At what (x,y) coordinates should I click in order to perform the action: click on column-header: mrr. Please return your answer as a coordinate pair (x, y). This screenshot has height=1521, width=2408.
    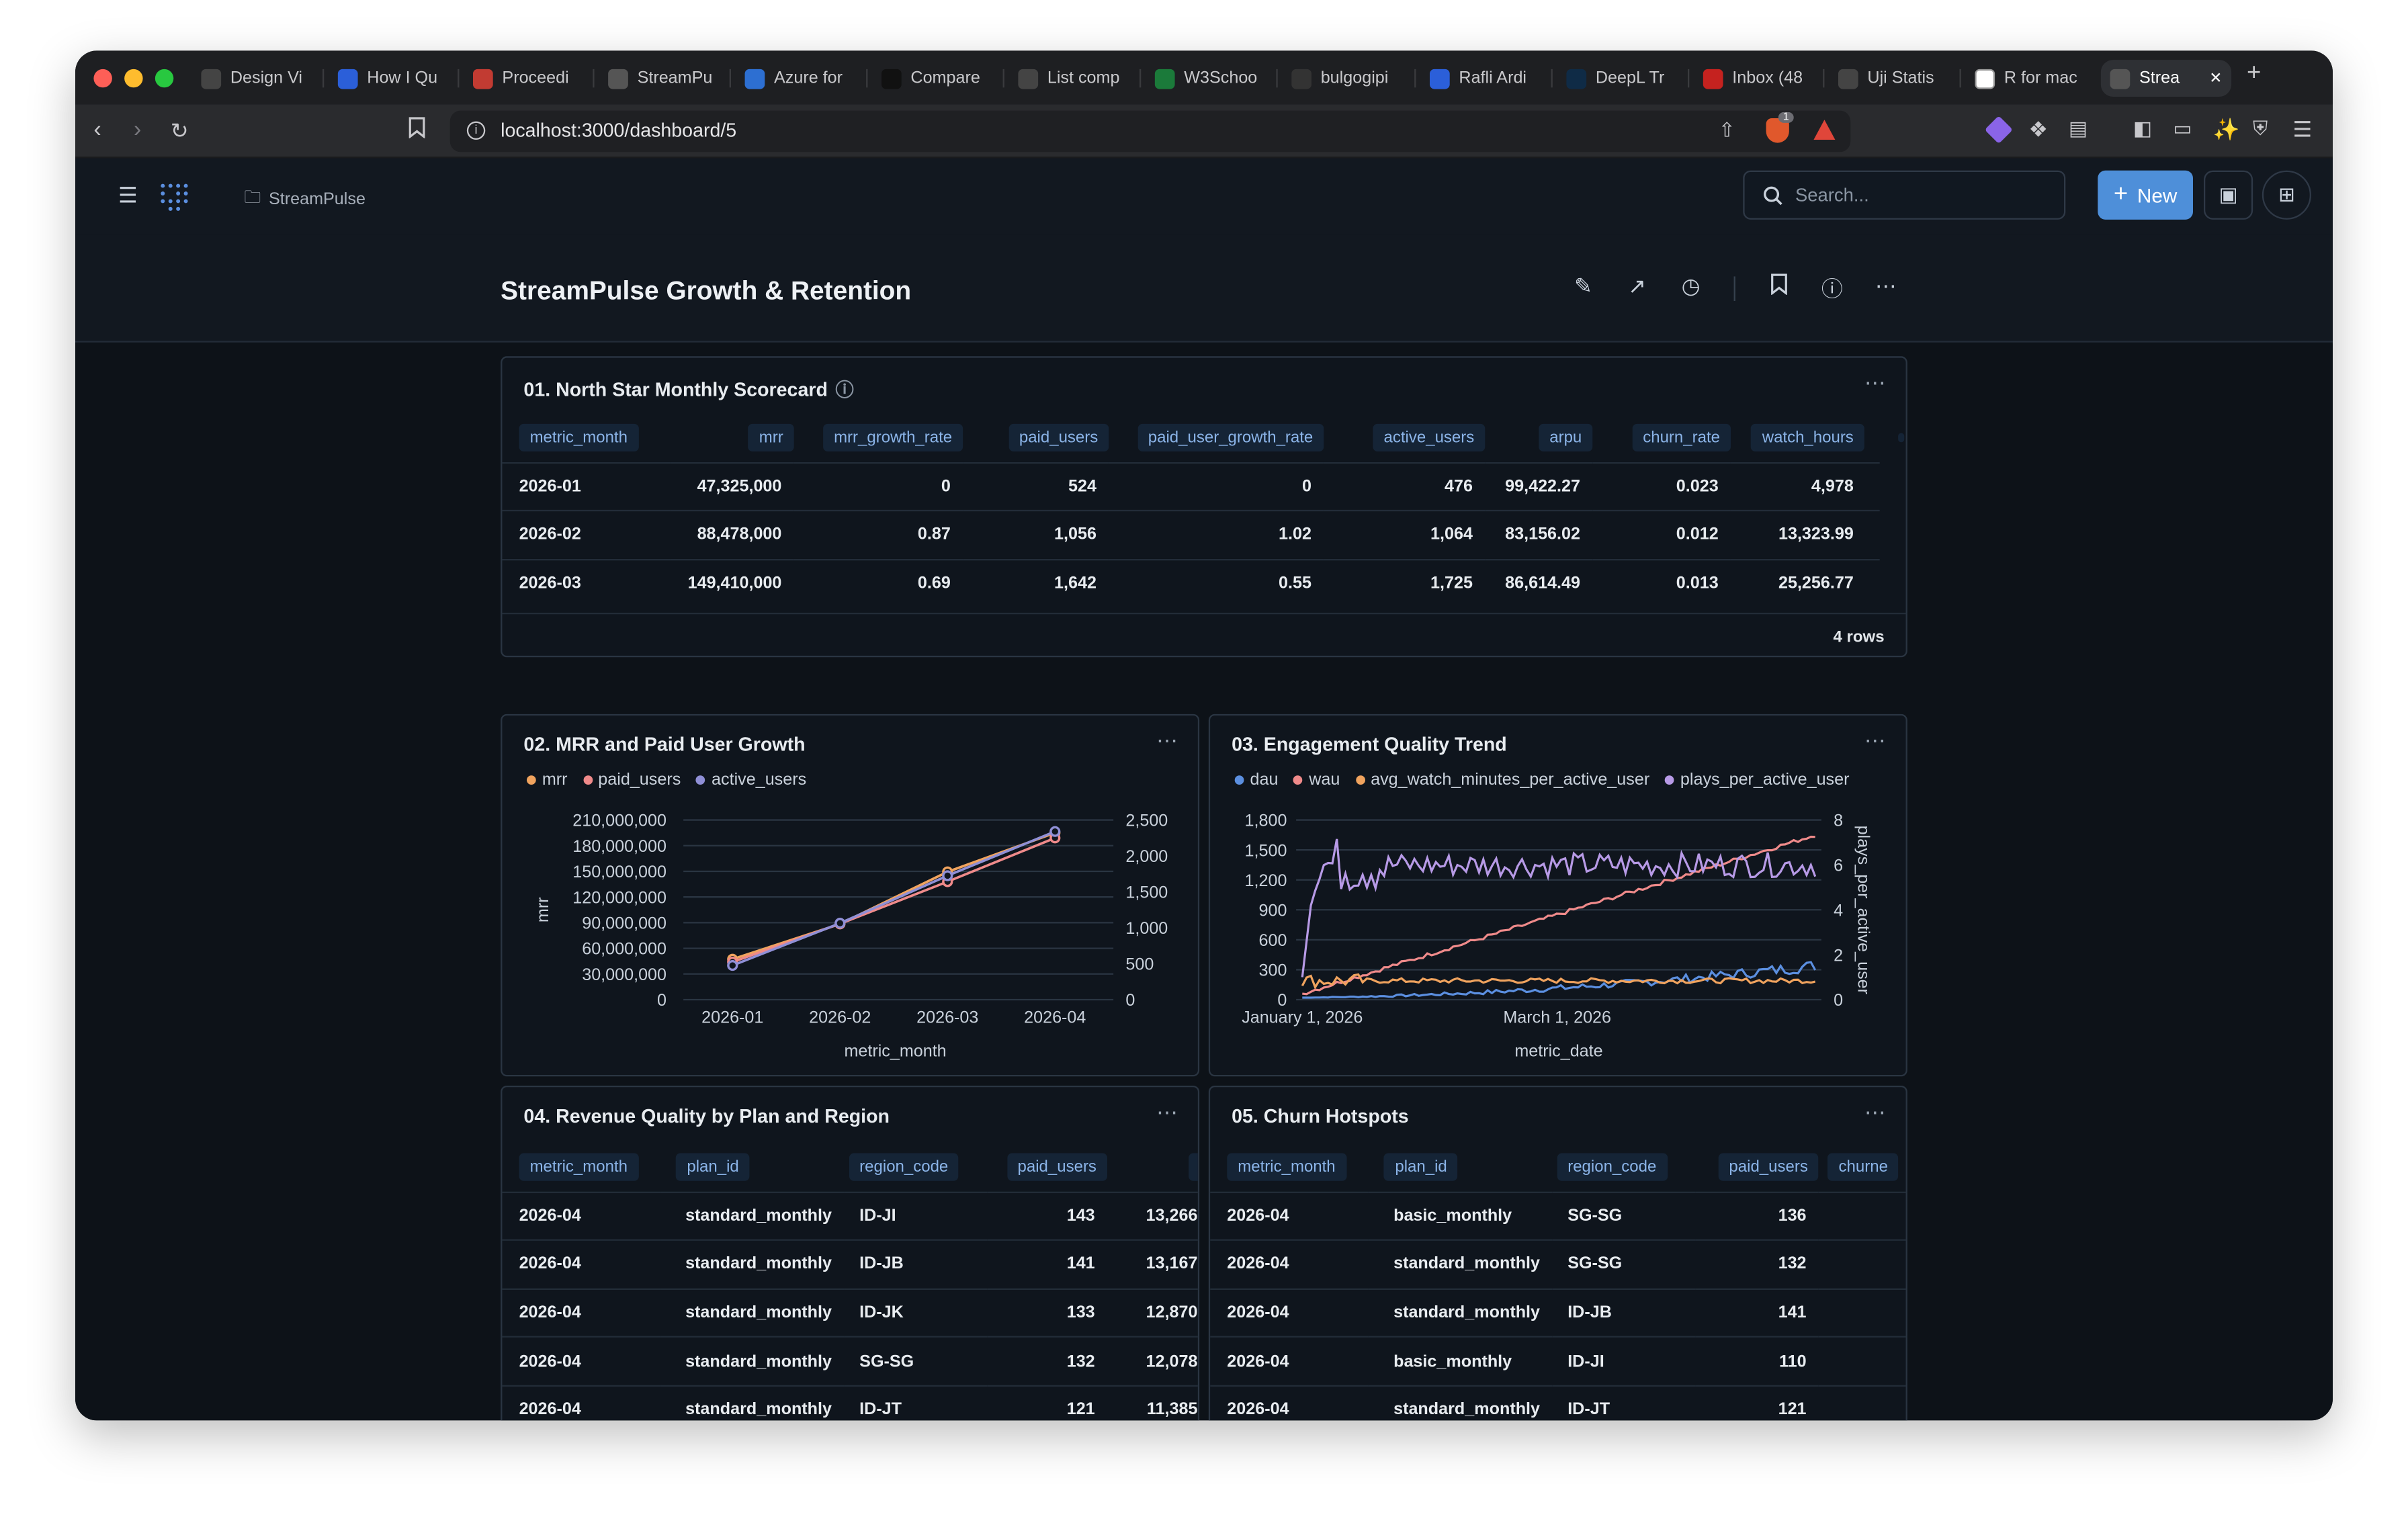
    Looking at the image, I should click on (771, 437).